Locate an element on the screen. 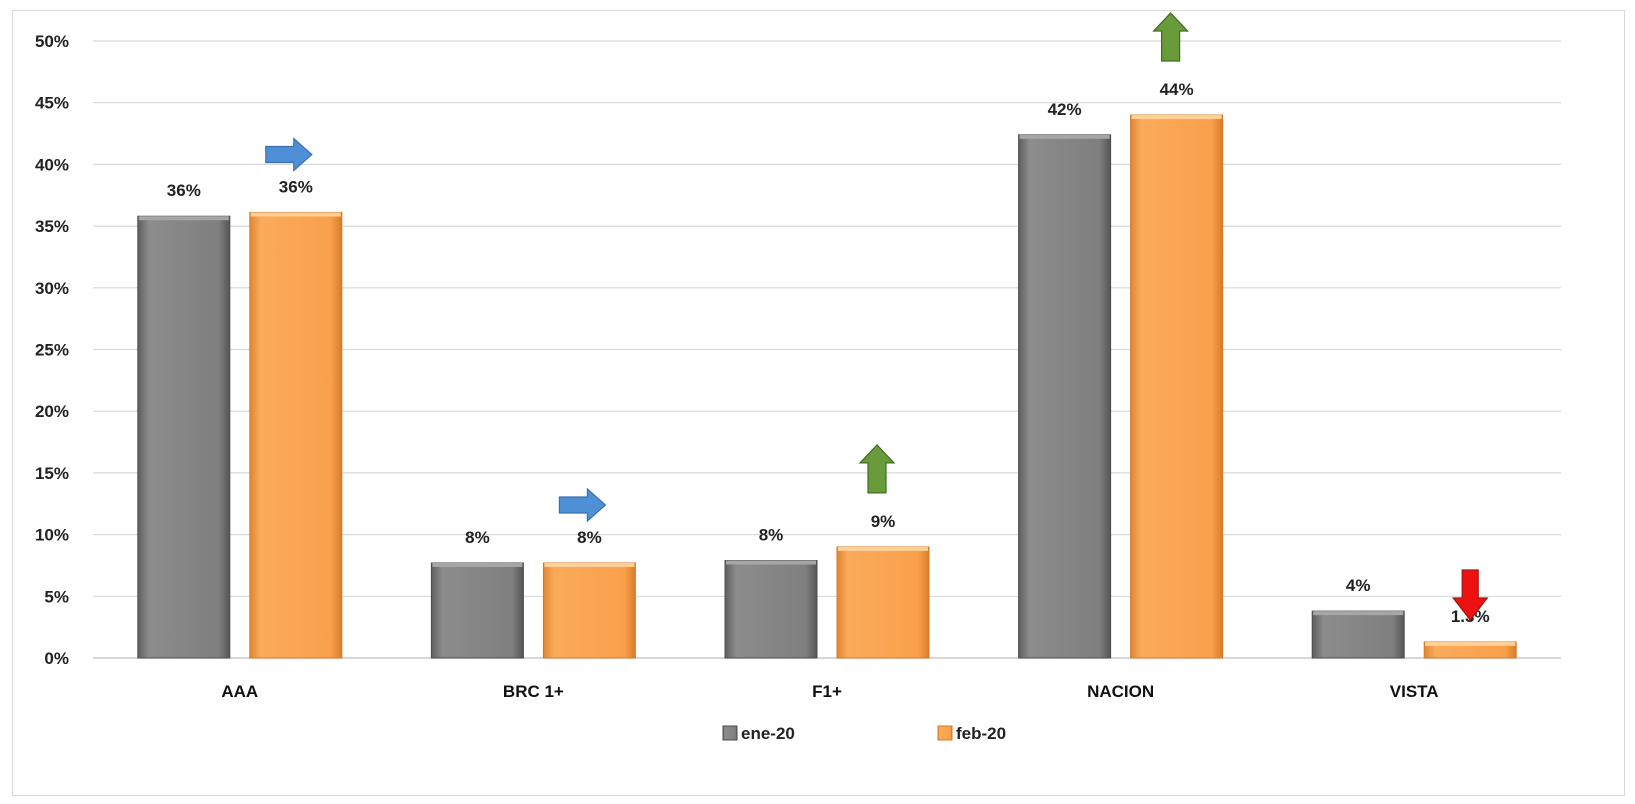 This screenshot has width=1635, height=804. y-tick-label: 5% is located at coordinates (56, 596).